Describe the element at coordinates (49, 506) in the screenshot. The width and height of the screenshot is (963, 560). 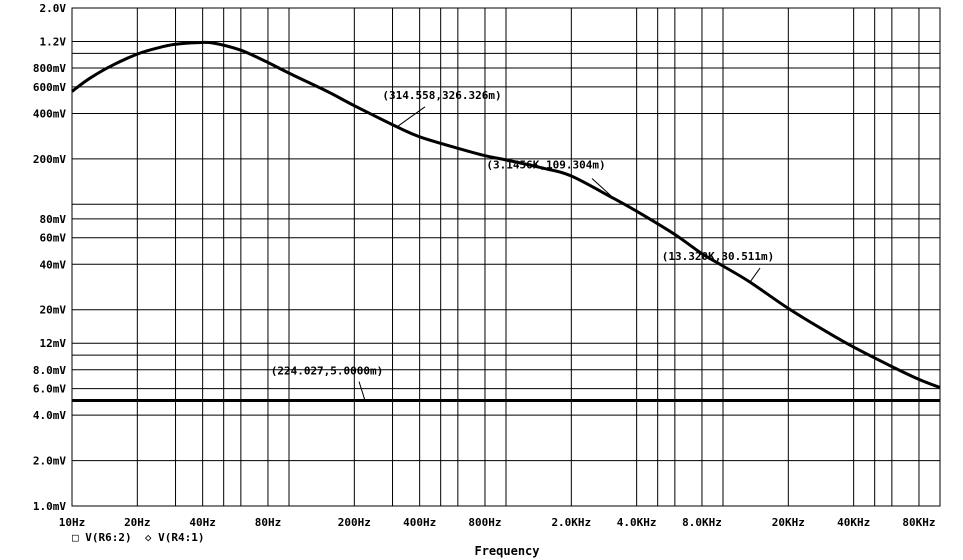
I see `y-tick-label: 1.0mV` at that location.